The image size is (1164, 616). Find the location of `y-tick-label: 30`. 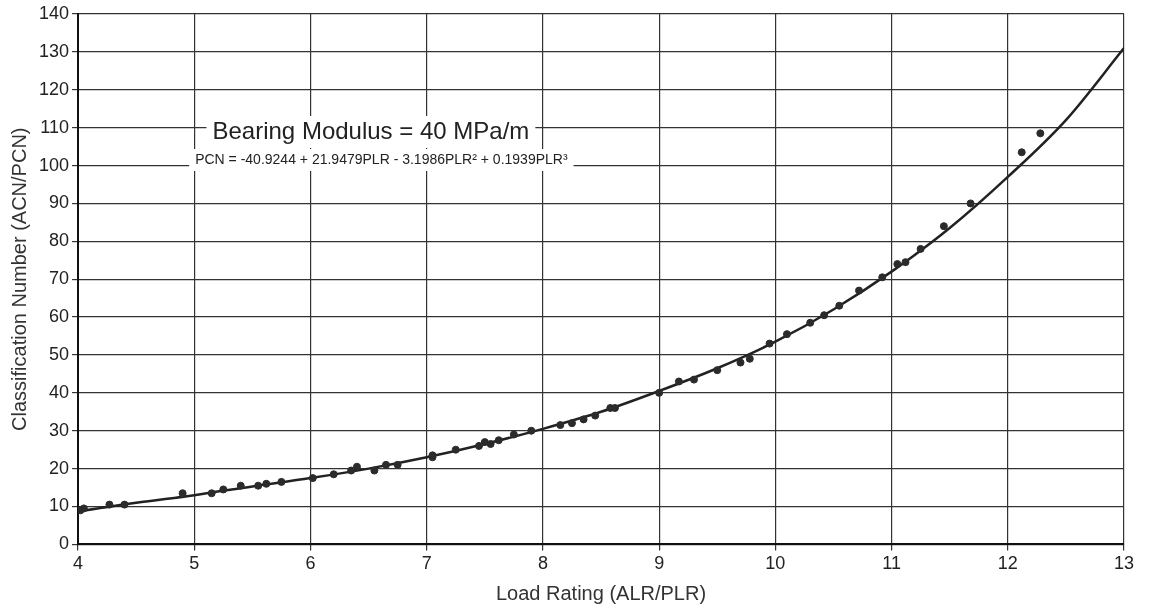

y-tick-label: 30 is located at coordinates (59, 429).